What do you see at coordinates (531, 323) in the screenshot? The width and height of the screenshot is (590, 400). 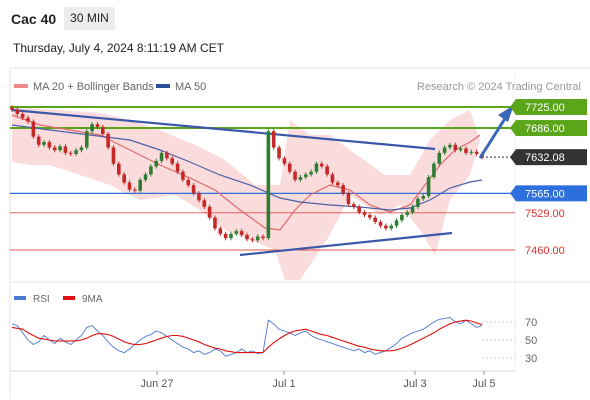 I see `rsi-tick-label: 70` at bounding box center [531, 323].